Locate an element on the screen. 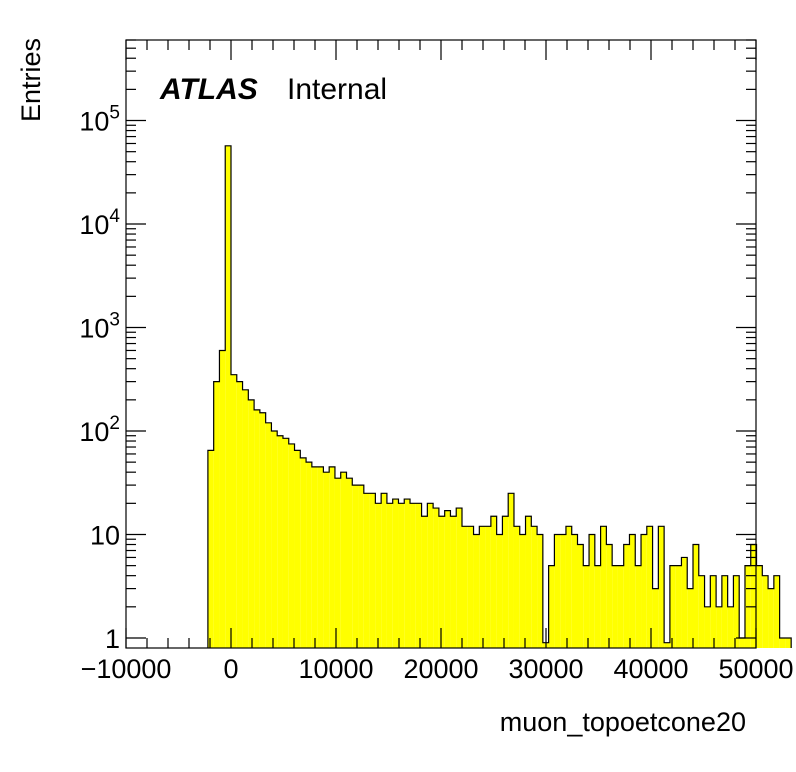 Image resolution: width=796 pixels, height=772 pixels. y-tick-label: 10⁵ is located at coordinates (99, 120).